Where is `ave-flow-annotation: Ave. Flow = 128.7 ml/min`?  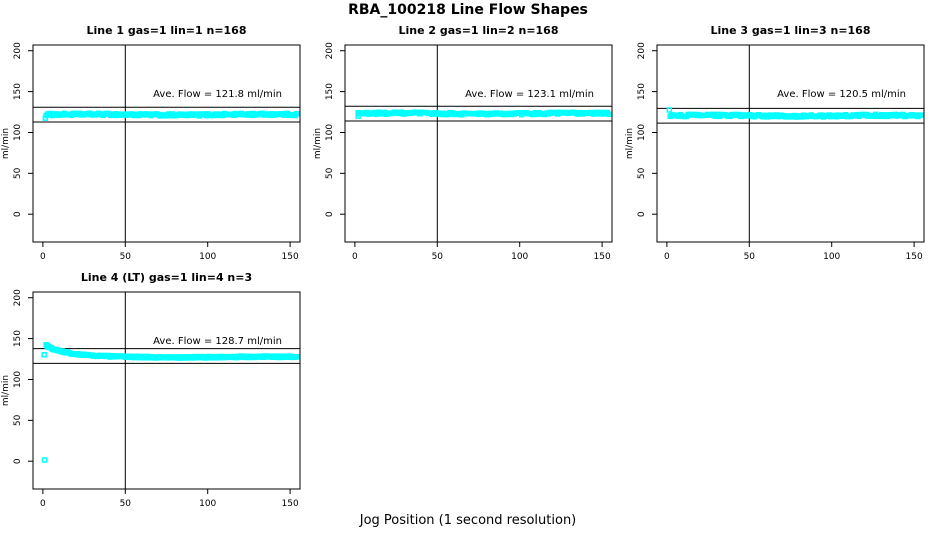
ave-flow-annotation: Ave. Flow = 128.7 ml/min is located at coordinates (217, 341).